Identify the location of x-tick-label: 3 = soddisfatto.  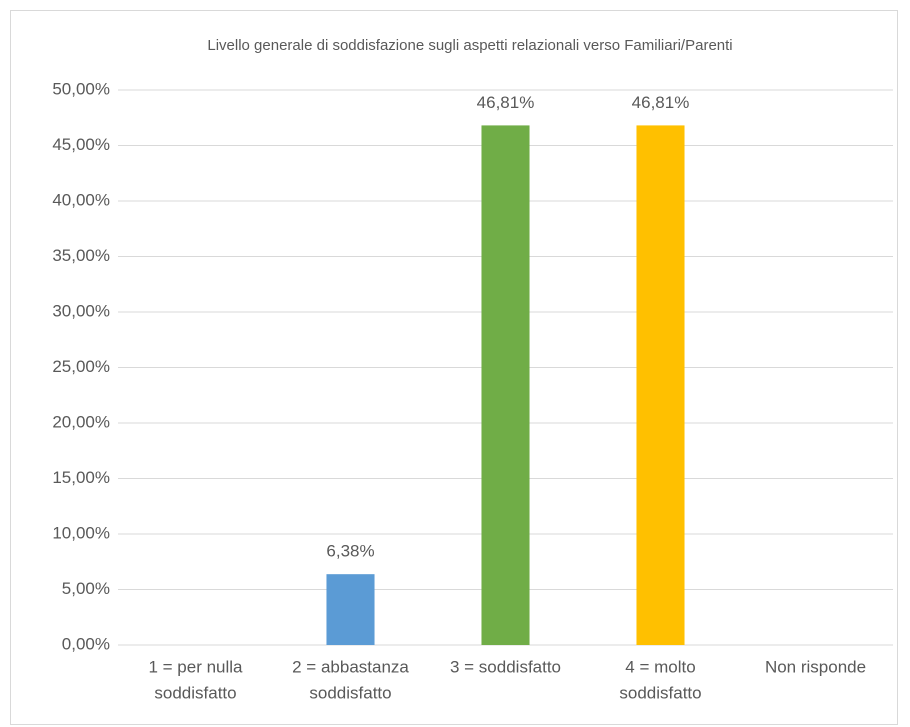
(505, 666).